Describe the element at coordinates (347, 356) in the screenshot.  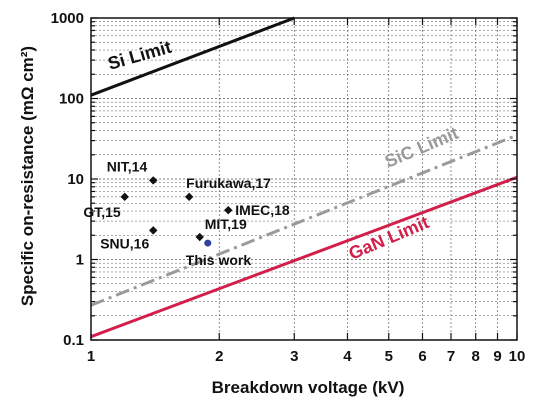
I see `x-tick-label: 4` at that location.